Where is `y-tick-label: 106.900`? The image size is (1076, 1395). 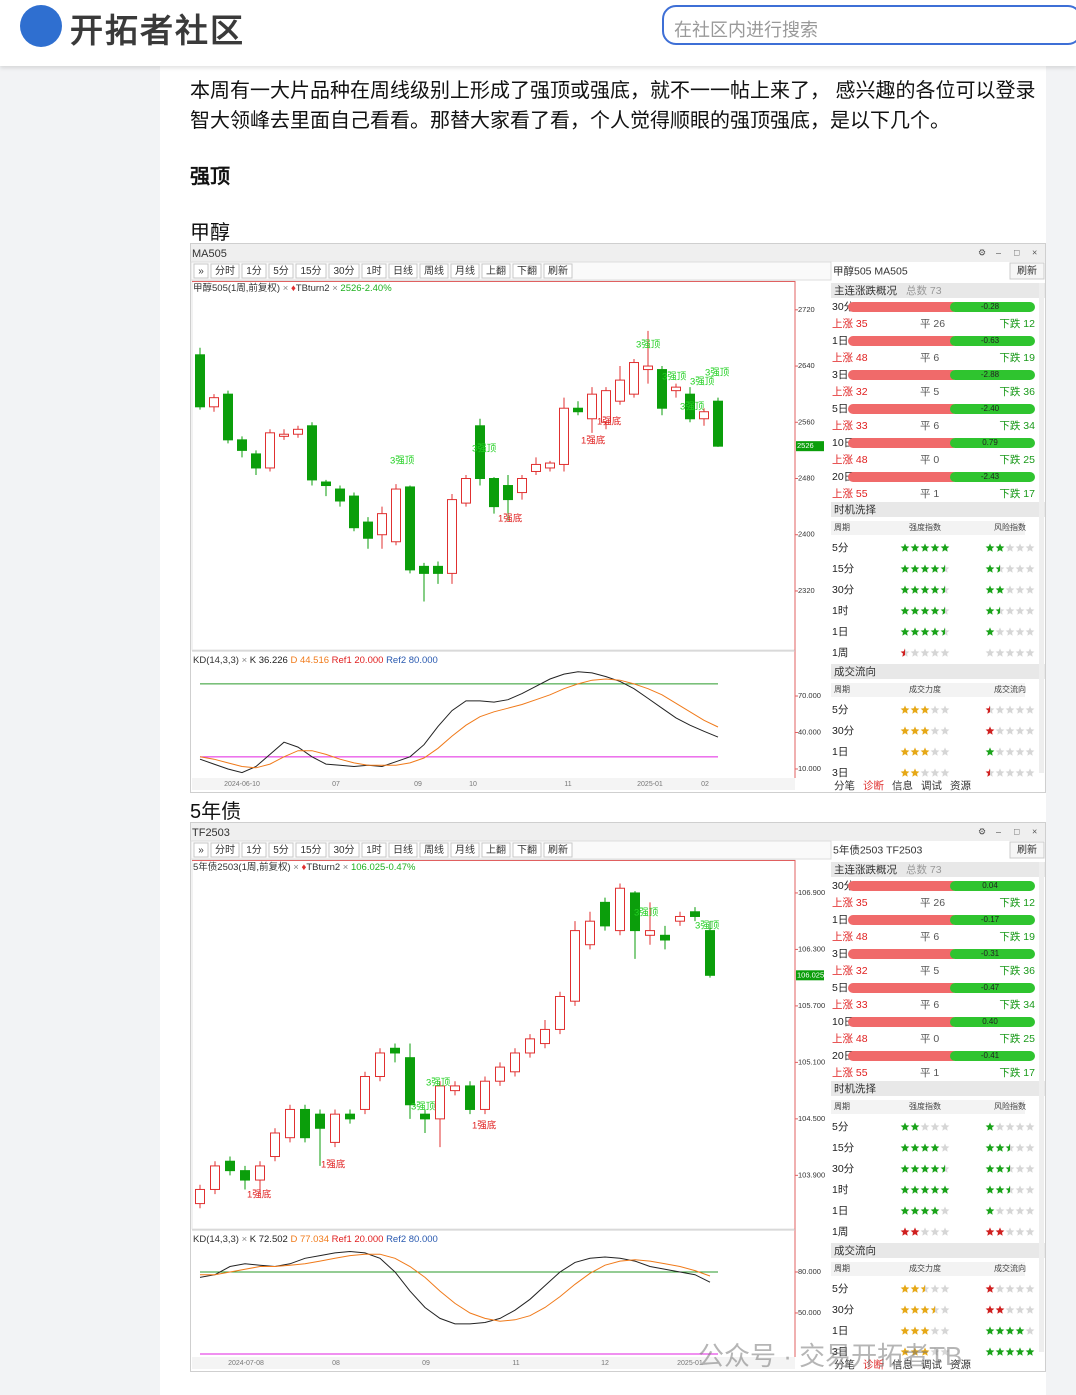 y-tick-label: 106.900 is located at coordinates (811, 892).